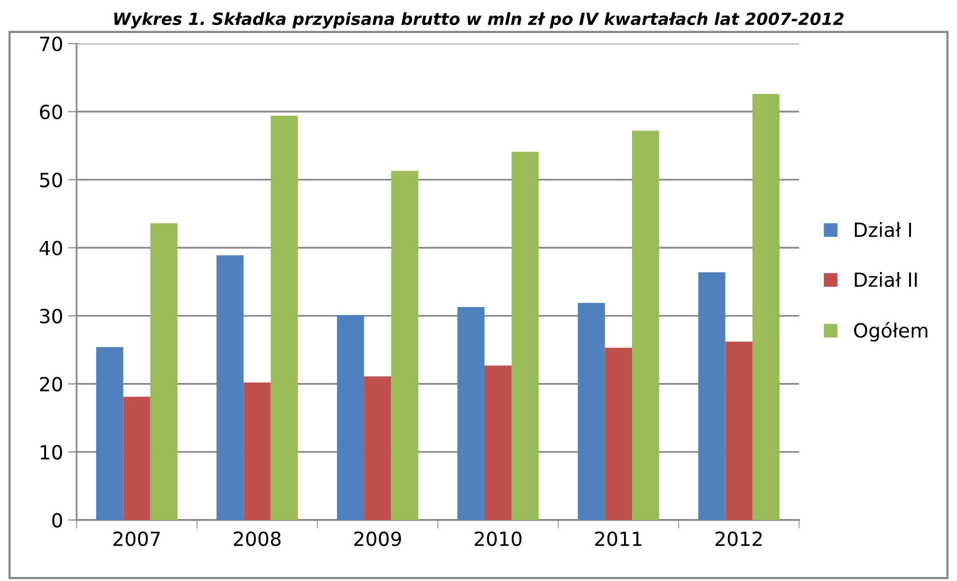 Image resolution: width=957 pixels, height=581 pixels. Describe the element at coordinates (51, 316) in the screenshot. I see `y-tick-label: 30` at that location.